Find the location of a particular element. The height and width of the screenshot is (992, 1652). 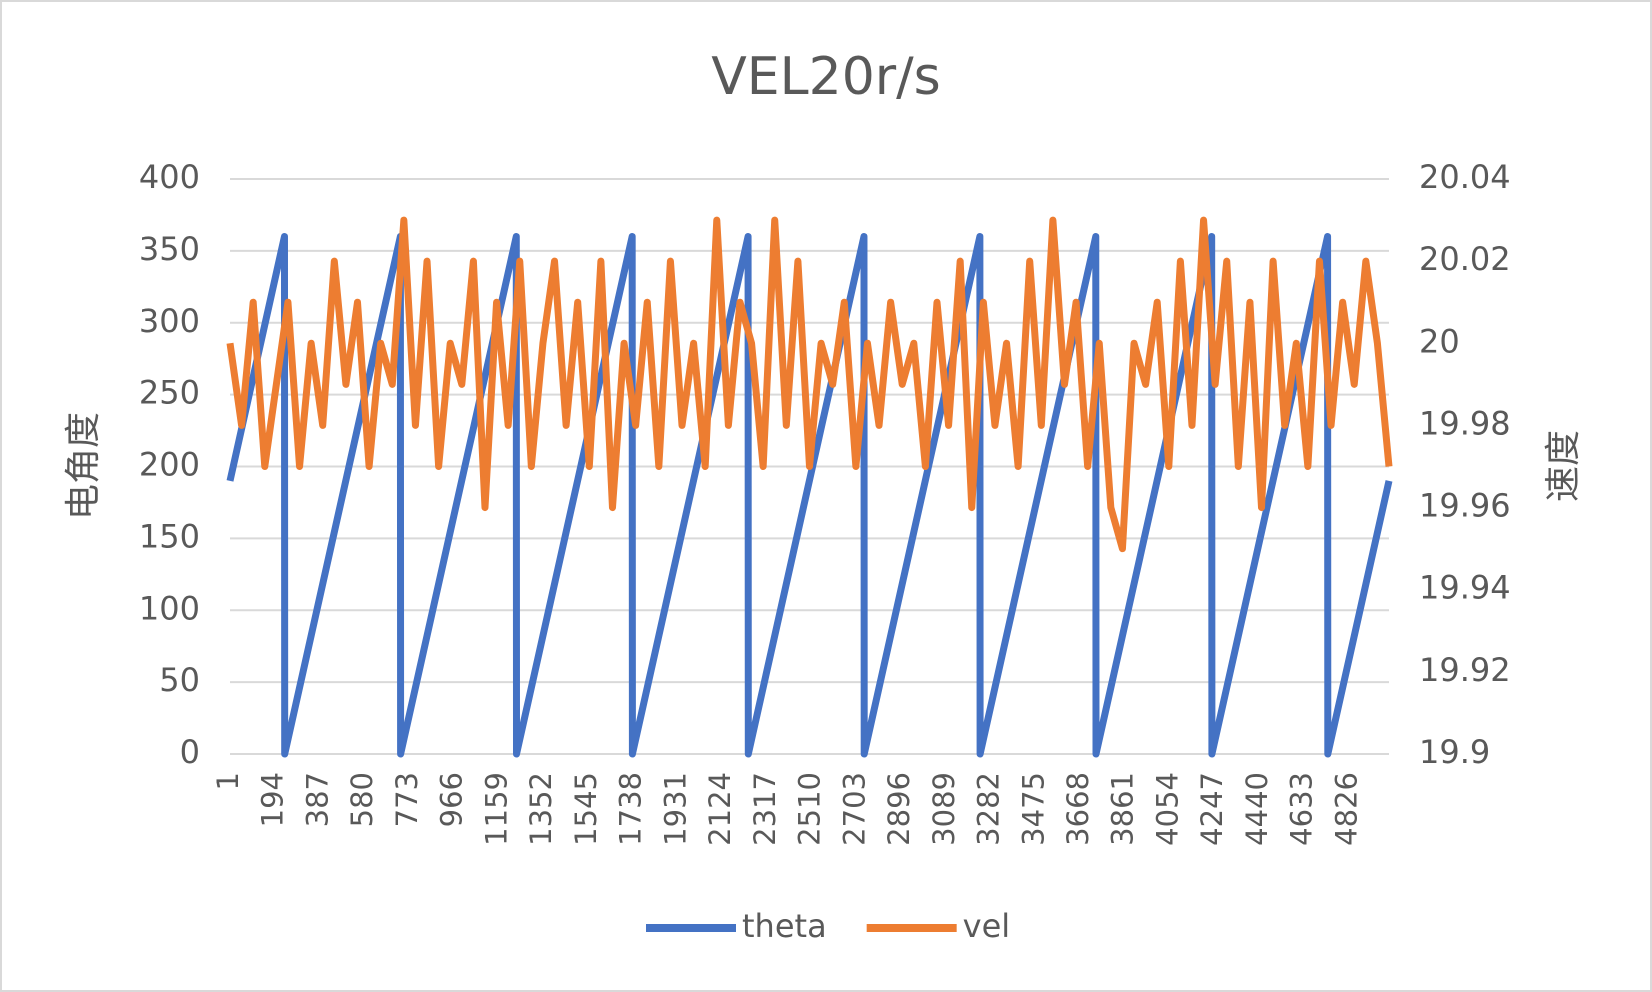

y-tick-label: 300 is located at coordinates (169, 321).